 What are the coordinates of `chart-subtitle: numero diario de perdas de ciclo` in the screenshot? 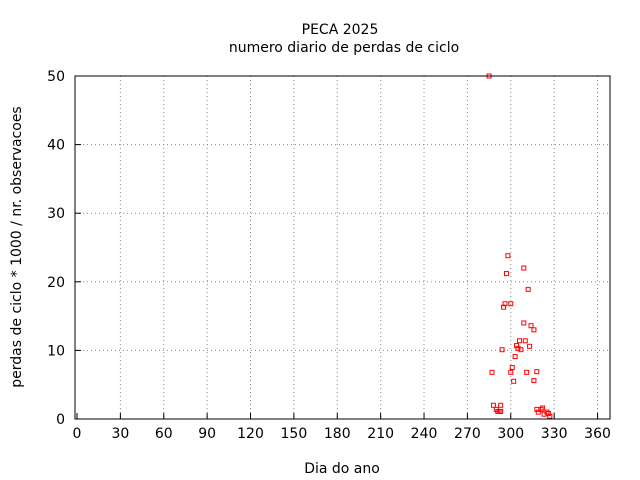 It's located at (344, 48).